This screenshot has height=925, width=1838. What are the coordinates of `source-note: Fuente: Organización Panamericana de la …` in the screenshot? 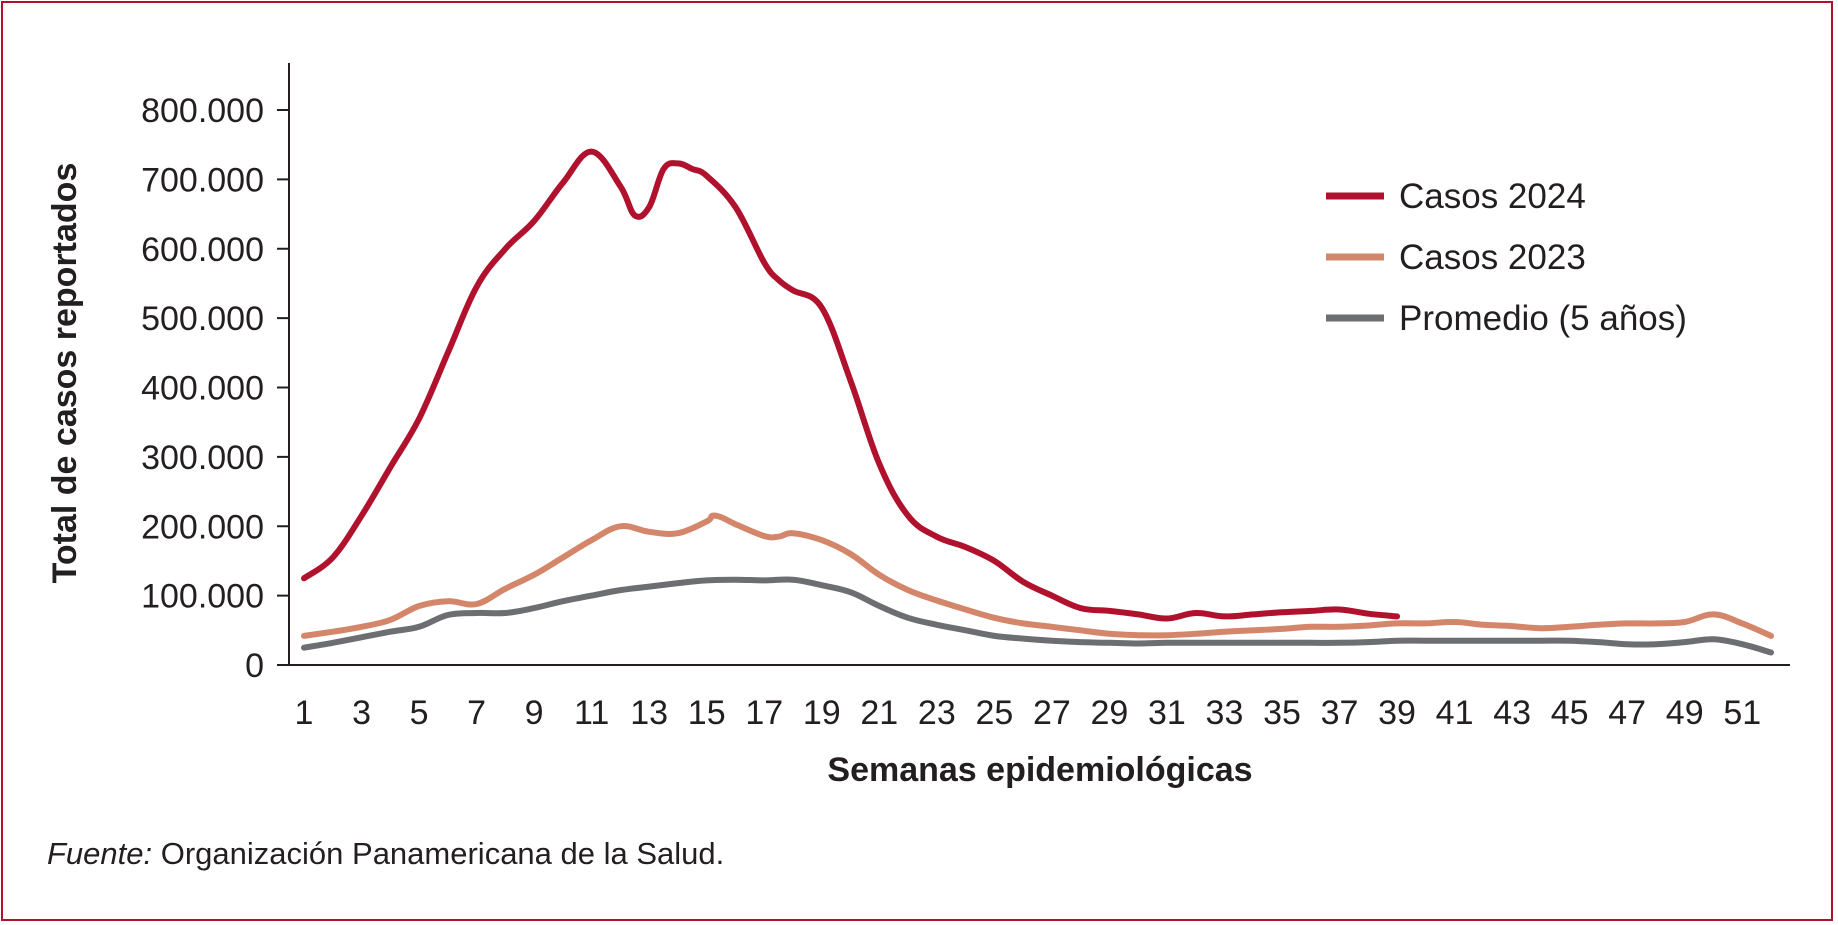 It's located at (385, 854).